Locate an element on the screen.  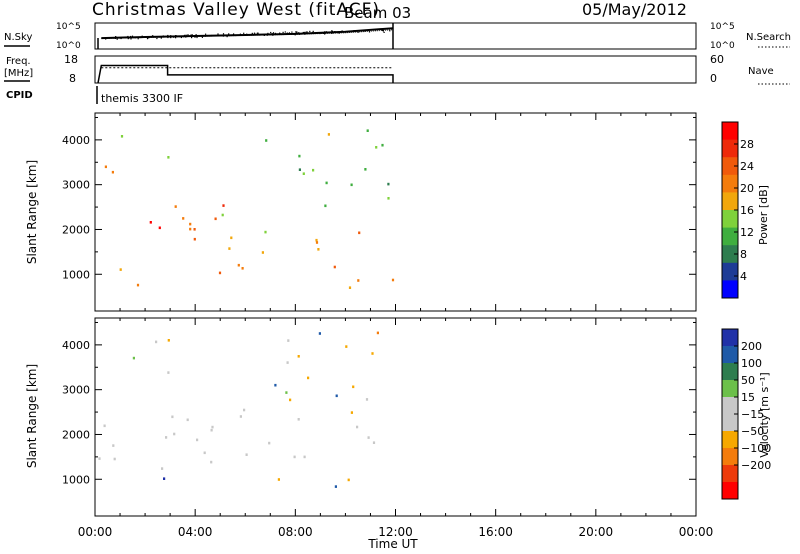
nave-label: Nave is located at coordinates (761, 71).